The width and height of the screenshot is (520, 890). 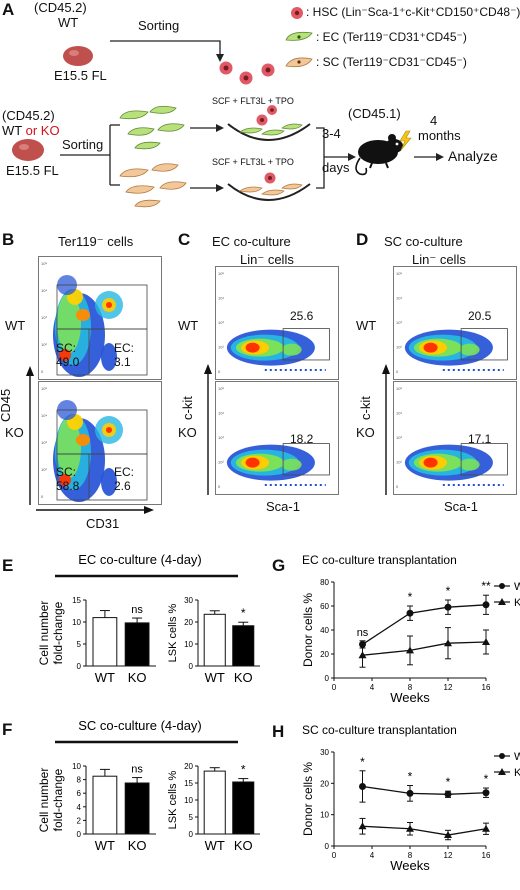 I want to click on H-y-tick-label: 20, so click(x=324, y=783).